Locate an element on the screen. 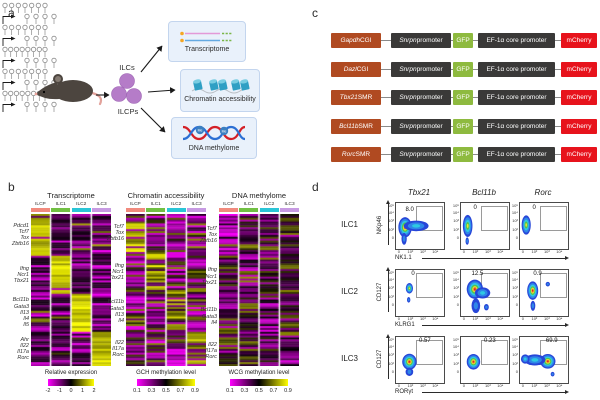 The image size is (600, 400). colorbar-tick: 0.7 is located at coordinates (180, 391).